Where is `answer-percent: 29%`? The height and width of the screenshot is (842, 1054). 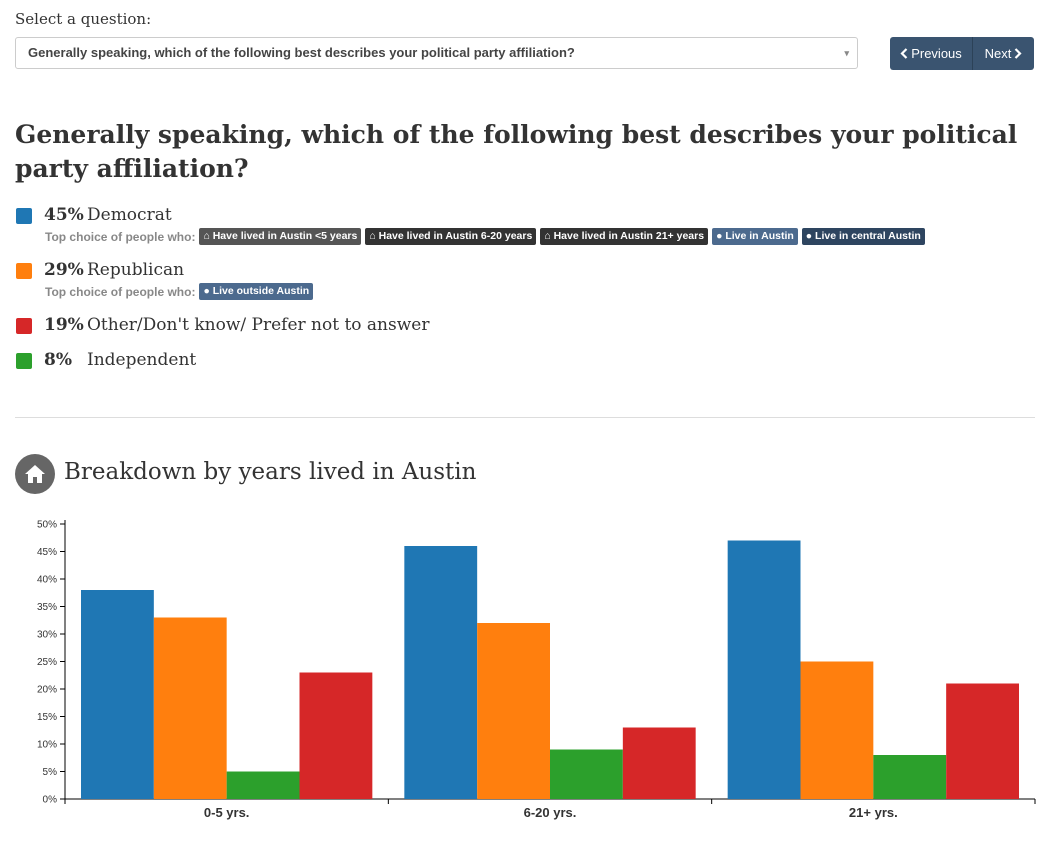
answer-percent: 29% is located at coordinates (64, 270).